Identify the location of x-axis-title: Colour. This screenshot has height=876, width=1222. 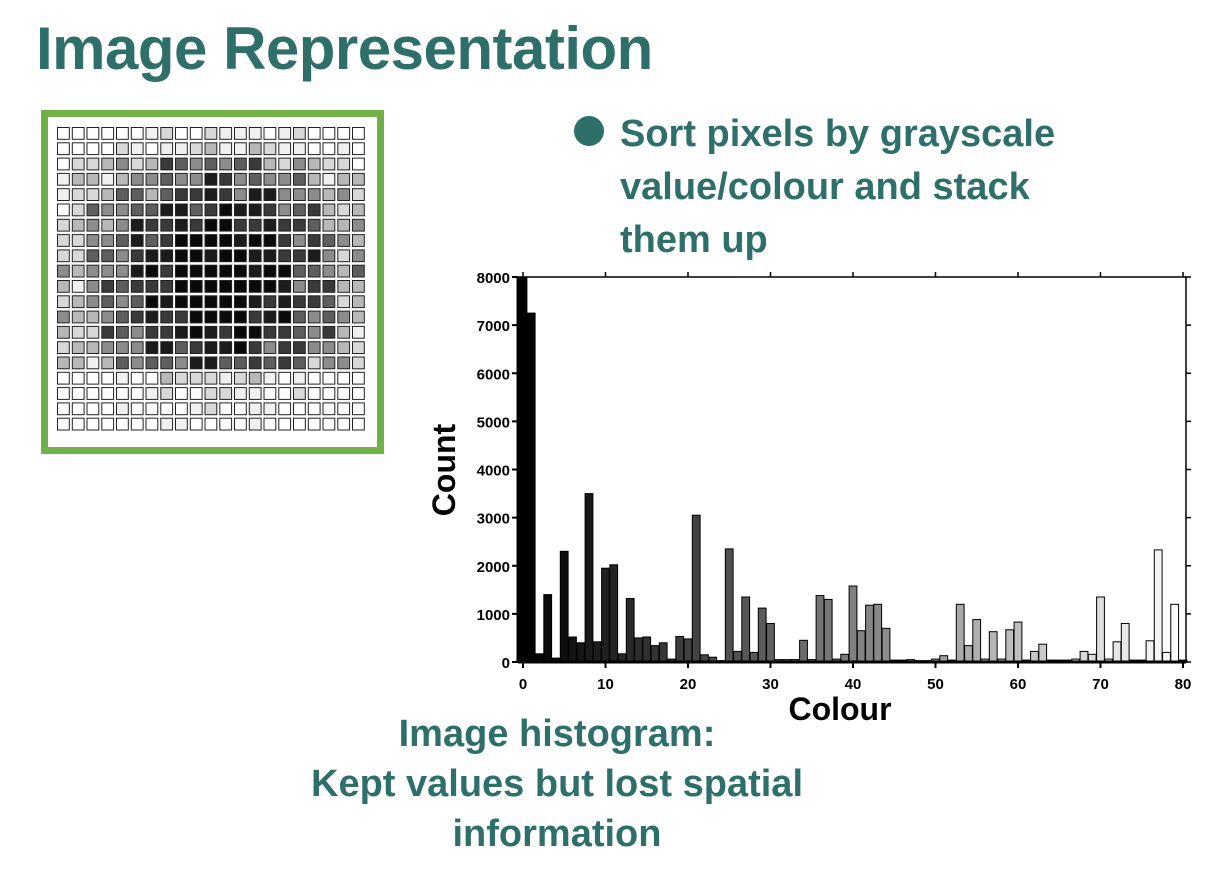
(839, 709).